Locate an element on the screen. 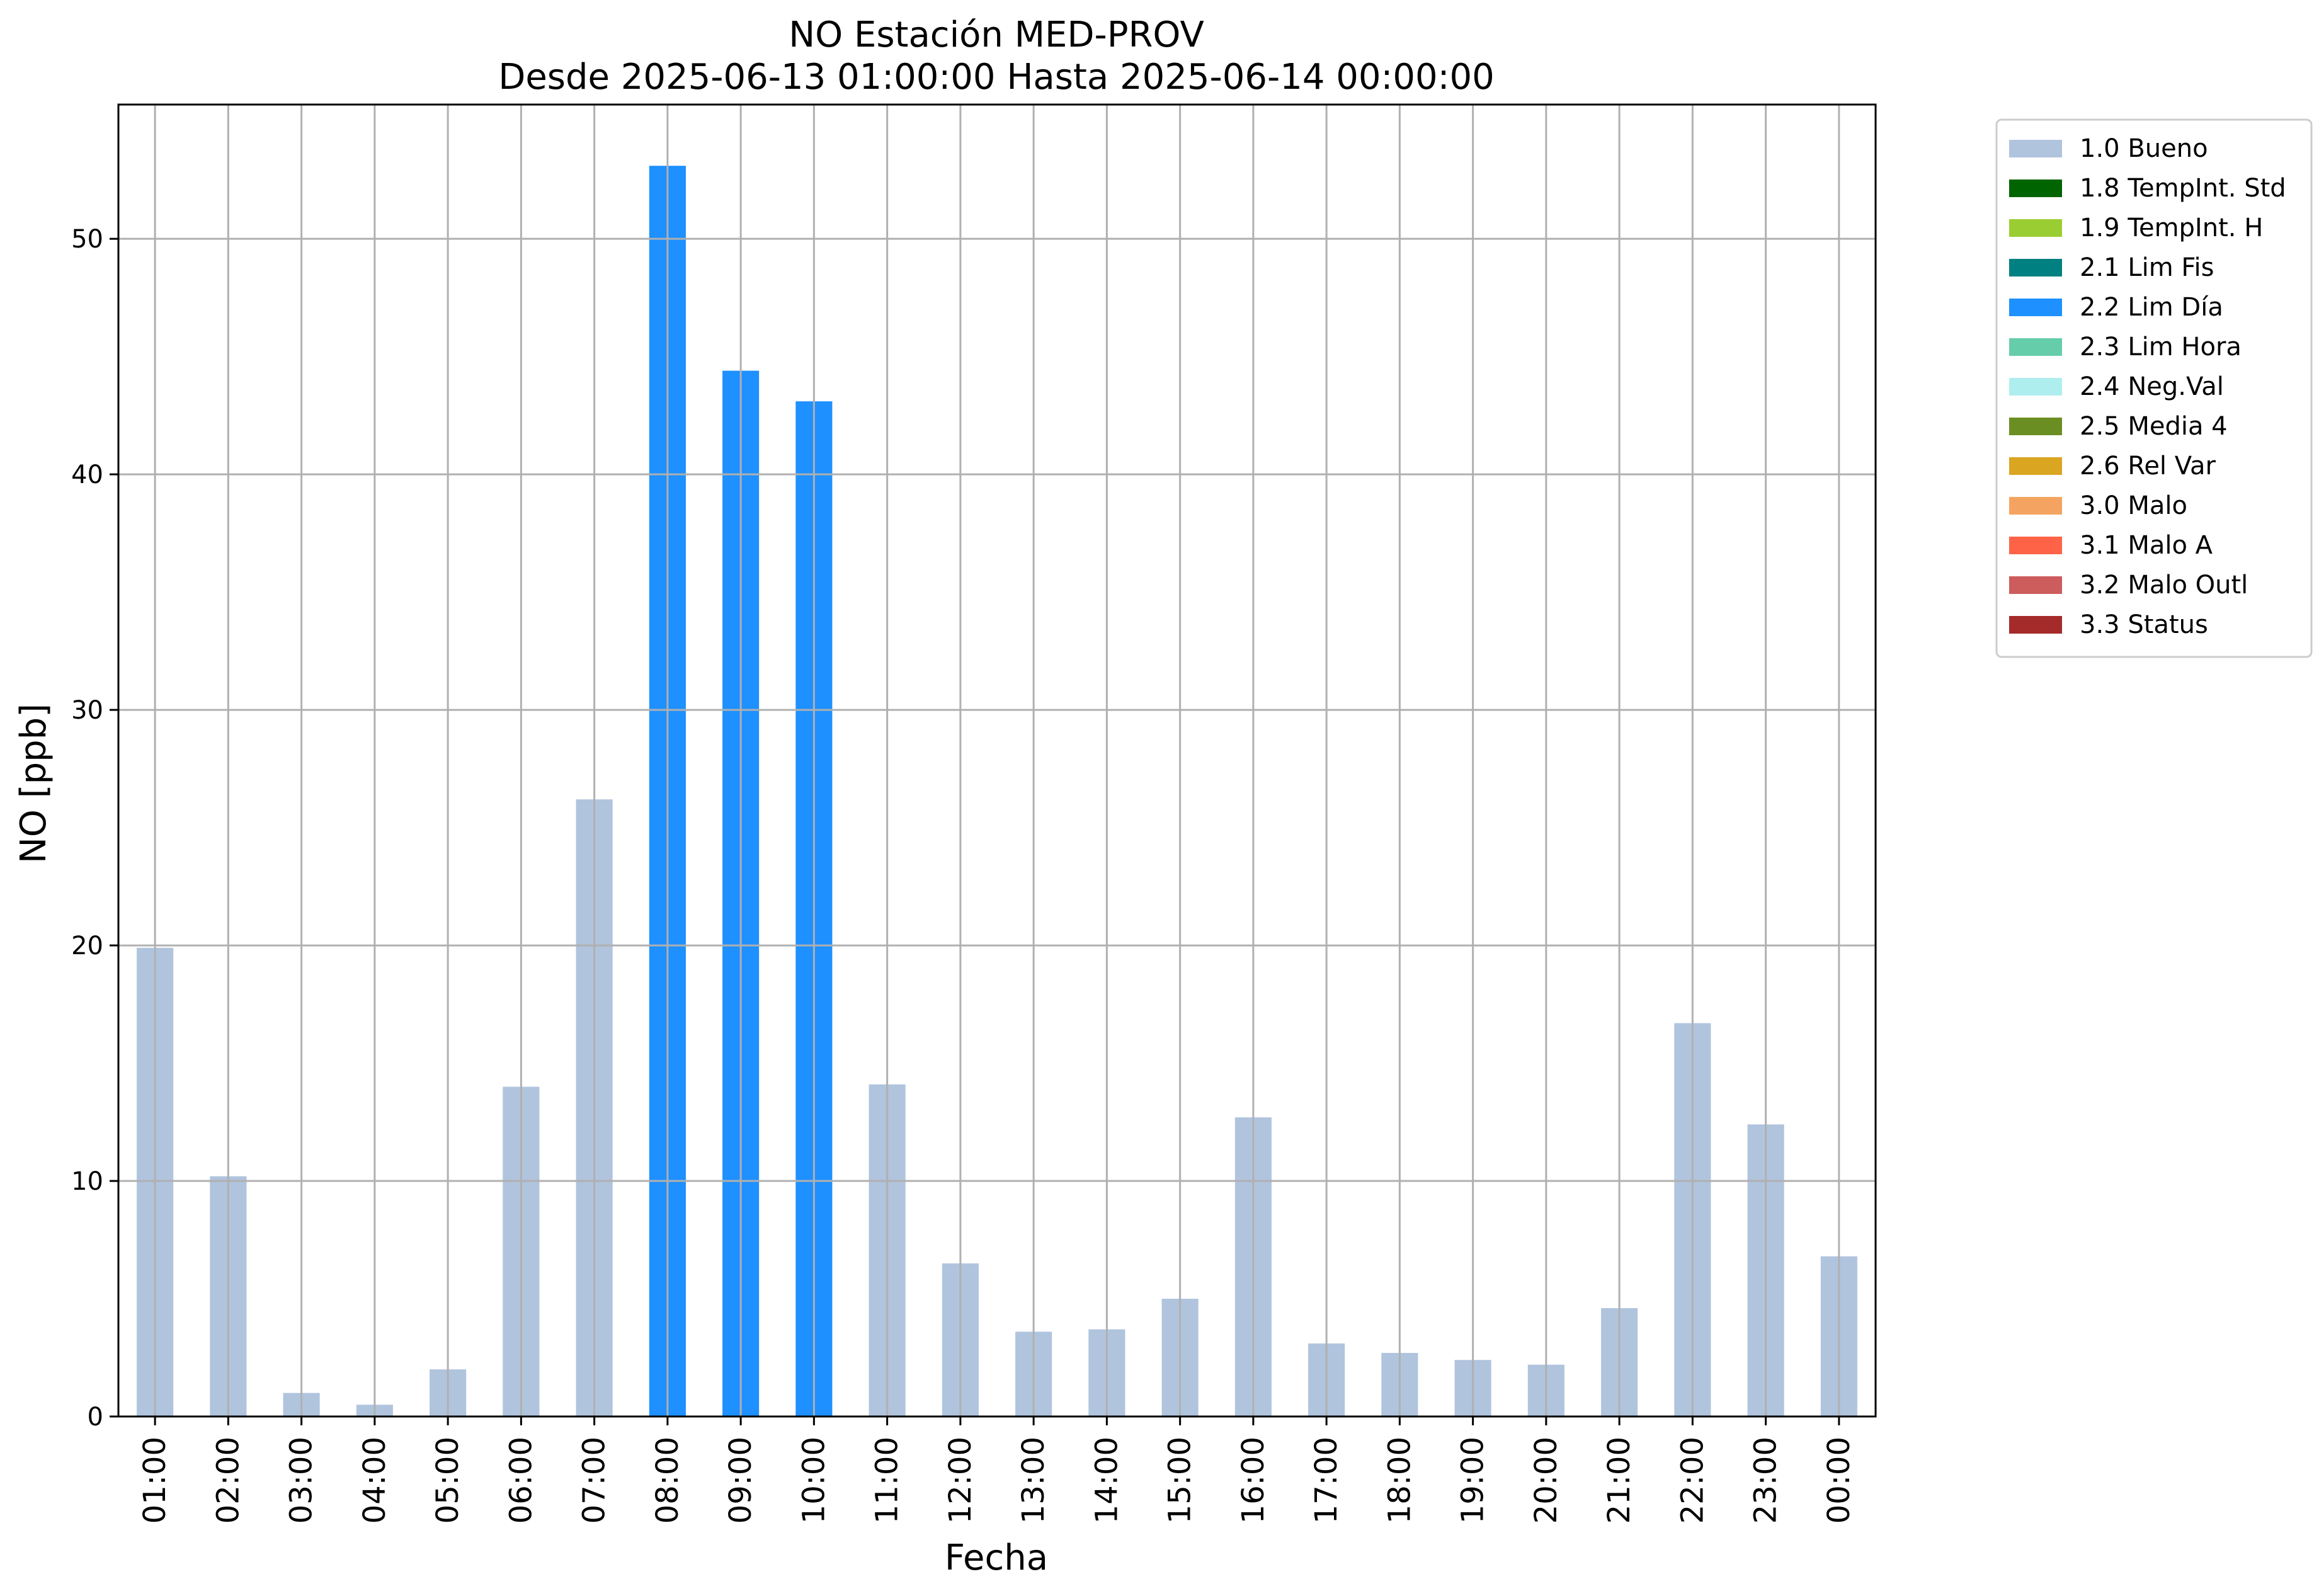 The height and width of the screenshot is (1596, 2319). x-tick-label: 00:00 is located at coordinates (1839, 1480).